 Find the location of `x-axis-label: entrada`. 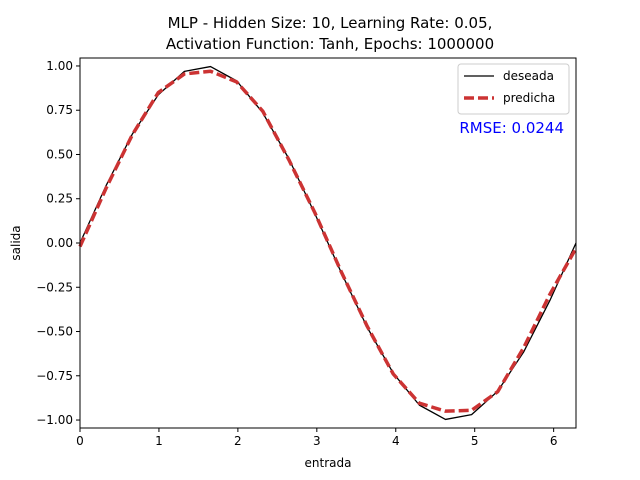

x-axis-label: entrada is located at coordinates (328, 463).